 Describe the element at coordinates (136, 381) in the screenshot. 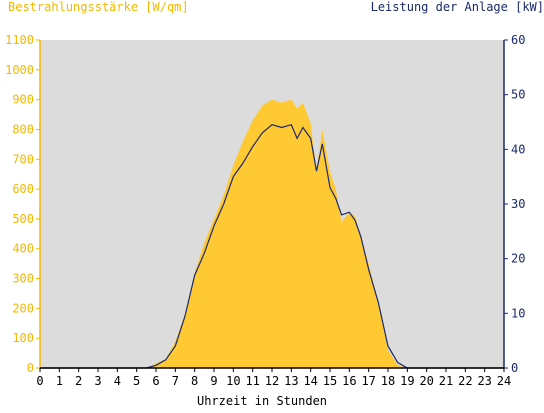

I see `x-tick-label: 5` at that location.